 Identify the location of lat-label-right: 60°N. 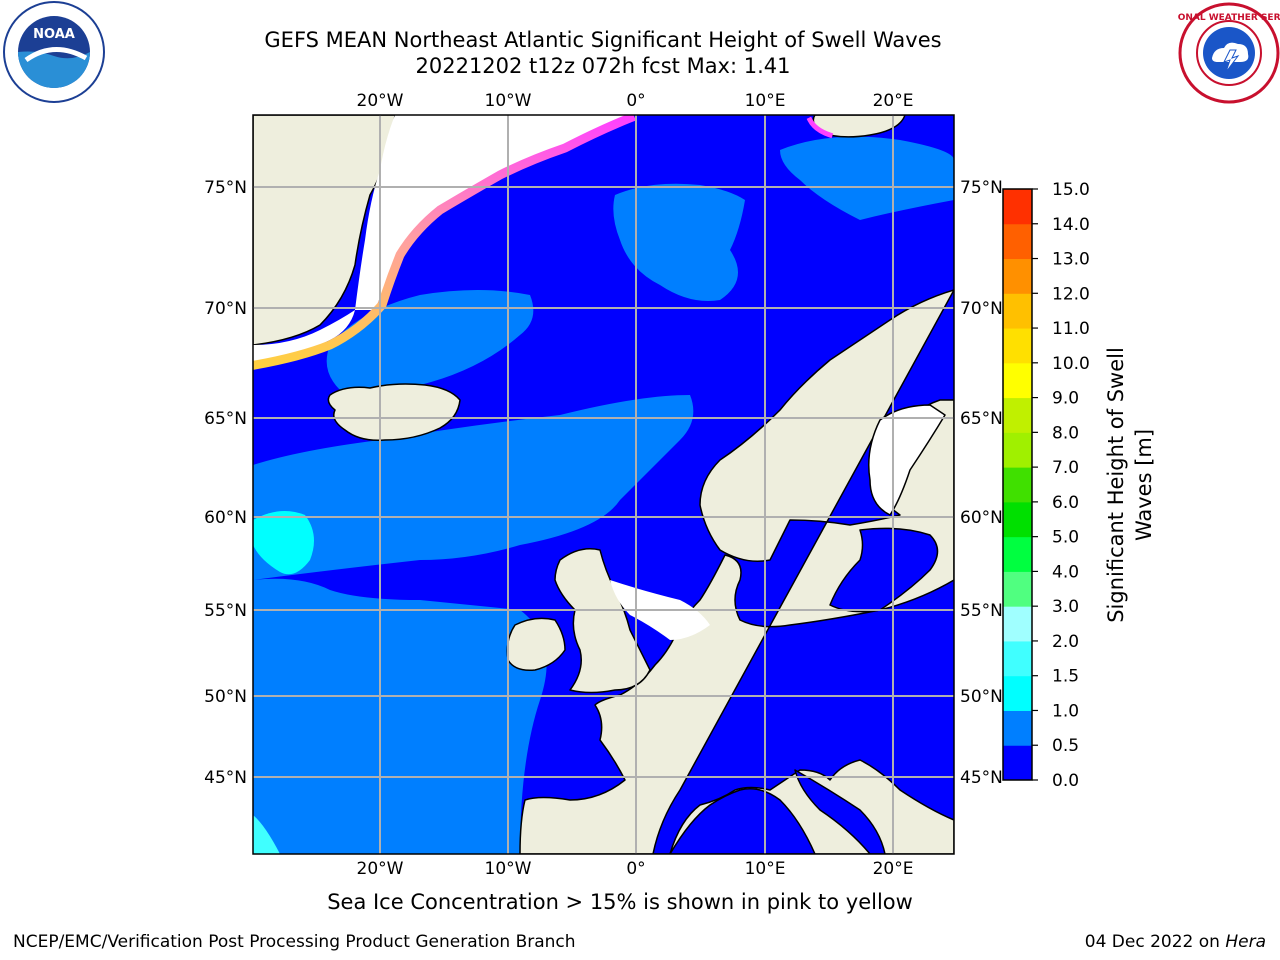
(981, 518).